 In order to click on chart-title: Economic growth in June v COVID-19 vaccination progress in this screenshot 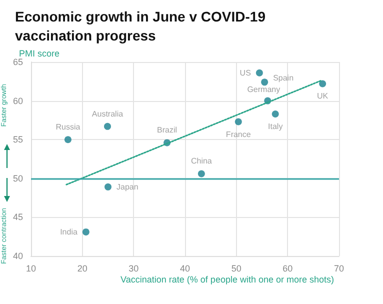, I will do `click(142, 26)`.